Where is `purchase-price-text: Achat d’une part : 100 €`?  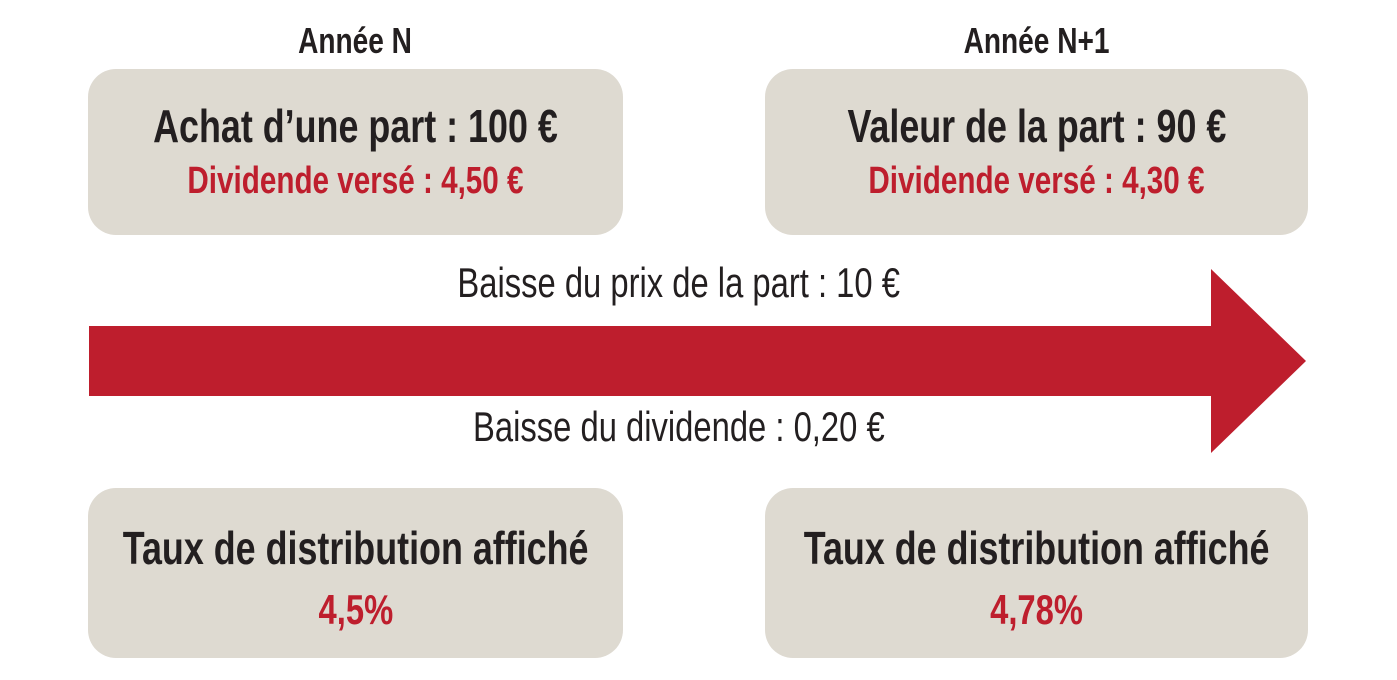 purchase-price-text: Achat d’une part : 100 € is located at coordinates (355, 126).